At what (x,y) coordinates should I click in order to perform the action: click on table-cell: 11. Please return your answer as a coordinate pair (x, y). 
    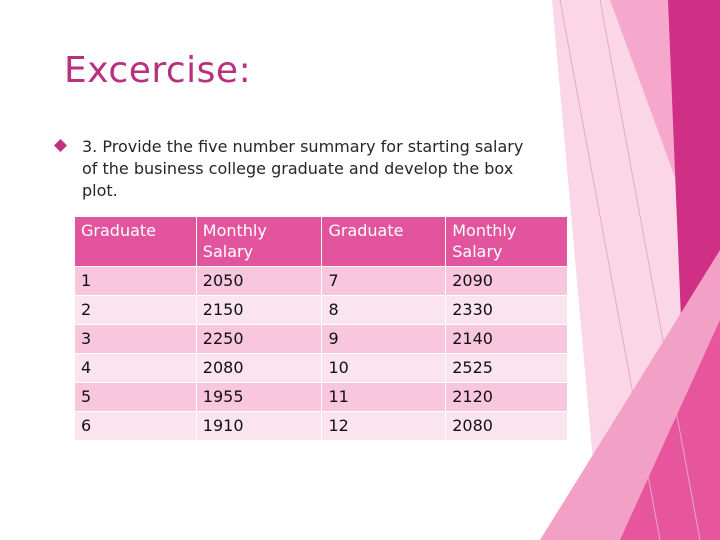
    Looking at the image, I should click on (384, 397).